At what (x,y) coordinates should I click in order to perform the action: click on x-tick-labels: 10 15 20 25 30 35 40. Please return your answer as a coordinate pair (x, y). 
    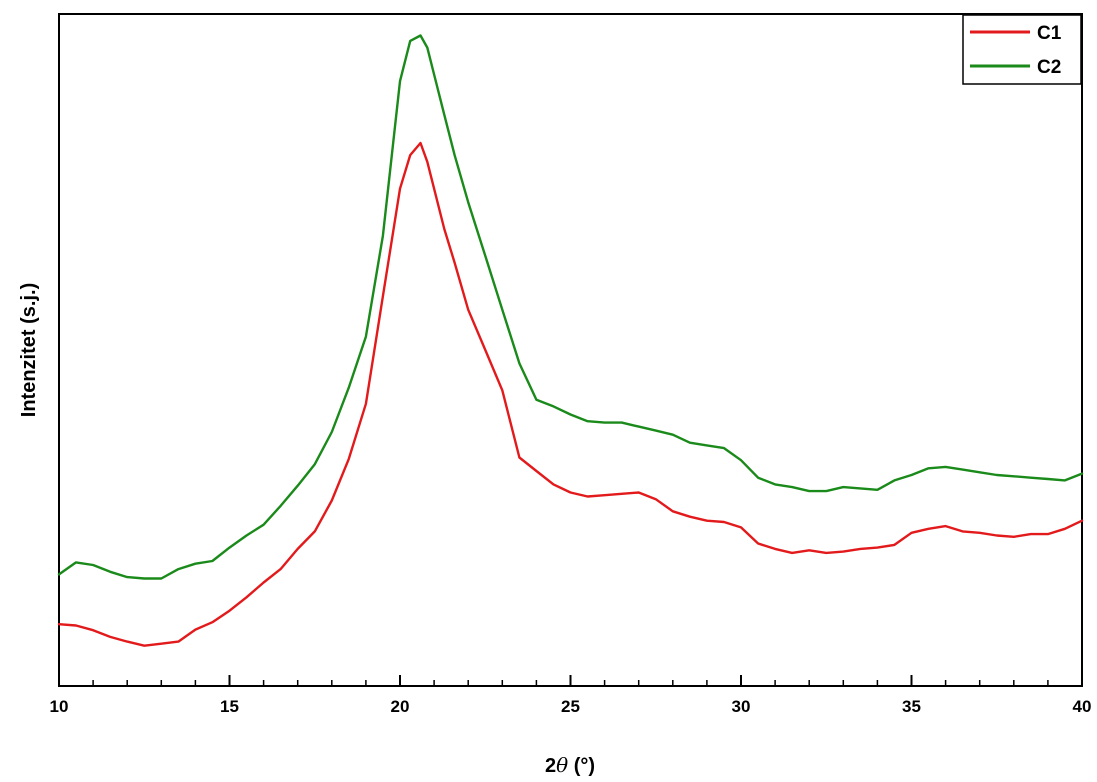
    Looking at the image, I should click on (571, 706).